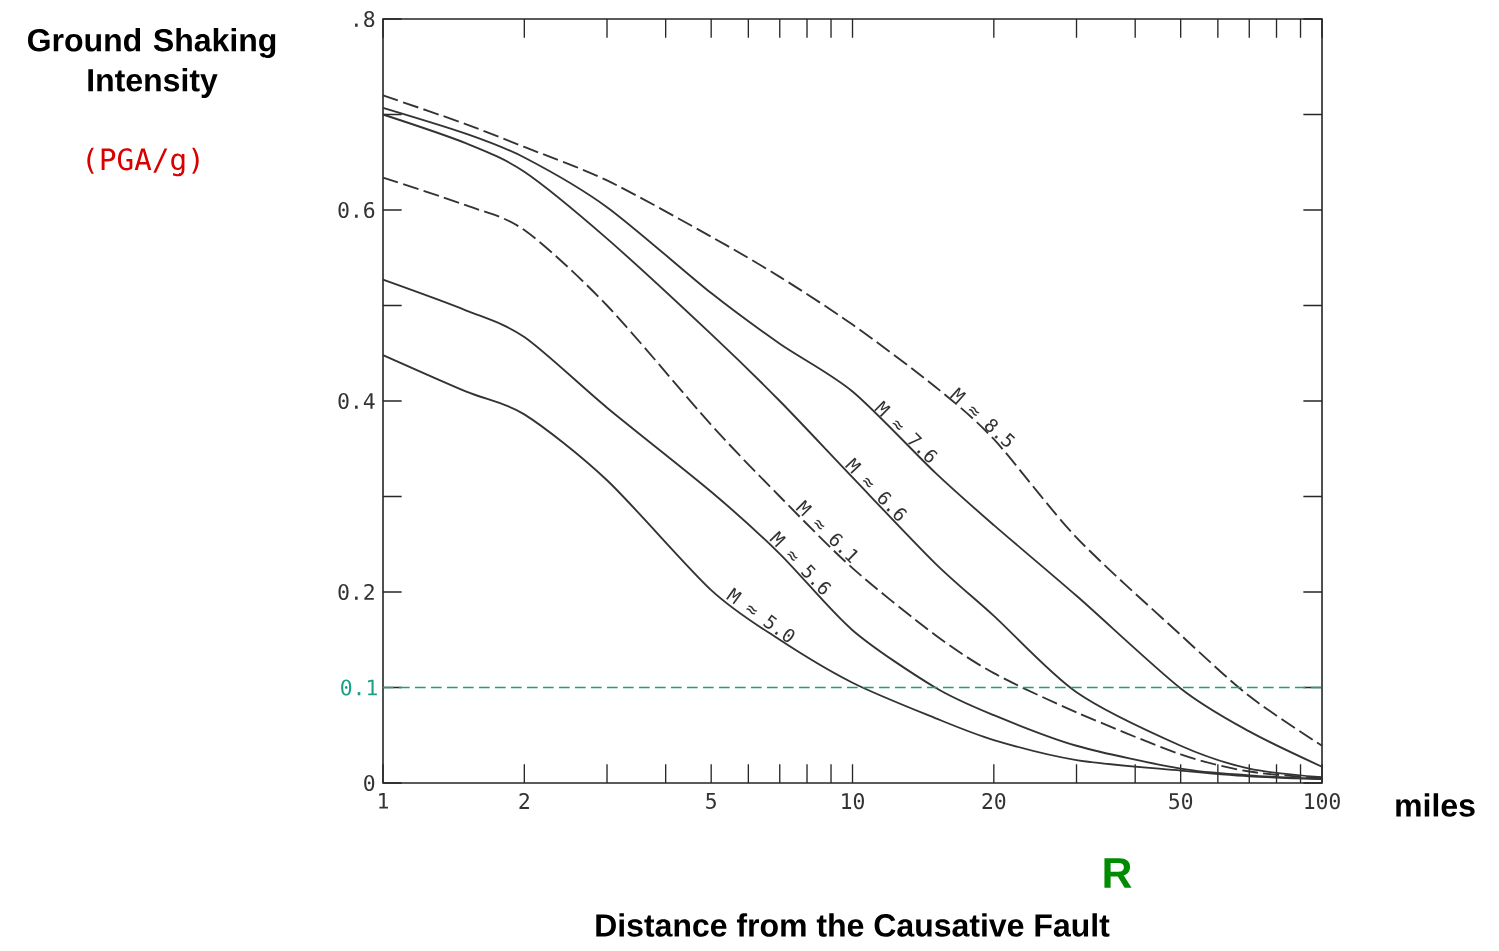 The width and height of the screenshot is (1499, 951). I want to click on x-tick-label: 2, so click(524, 801).